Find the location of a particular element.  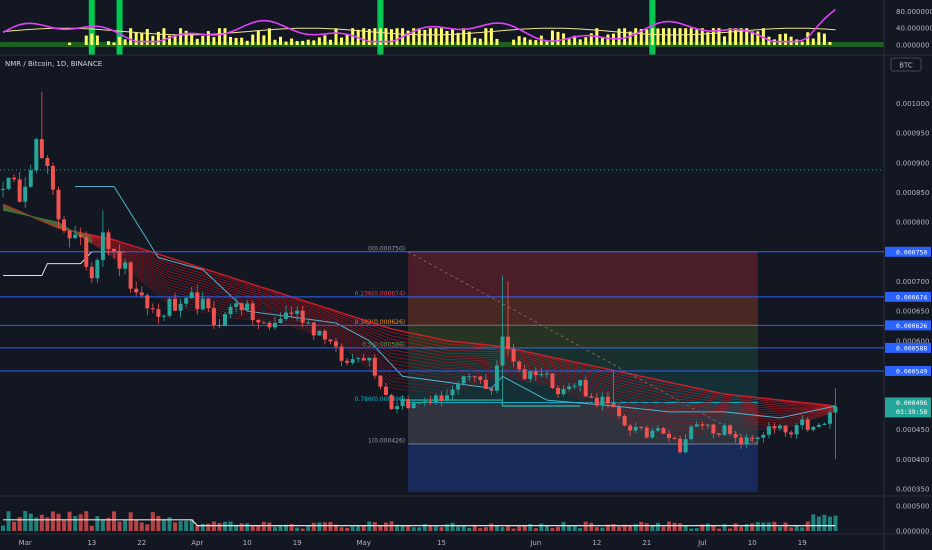

currency-button-label: BTC is located at coordinates (906, 66).